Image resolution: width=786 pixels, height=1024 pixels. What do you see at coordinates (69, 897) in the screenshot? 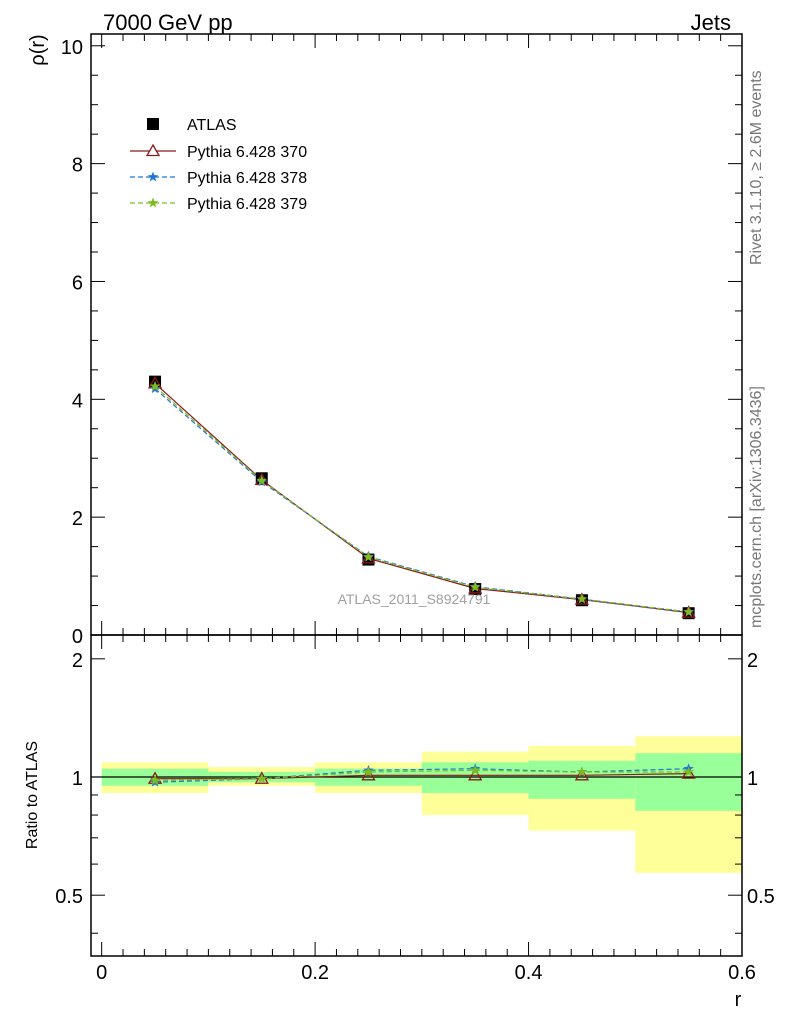
I see `ratio-y-tick-label-left: 0.5` at bounding box center [69, 897].